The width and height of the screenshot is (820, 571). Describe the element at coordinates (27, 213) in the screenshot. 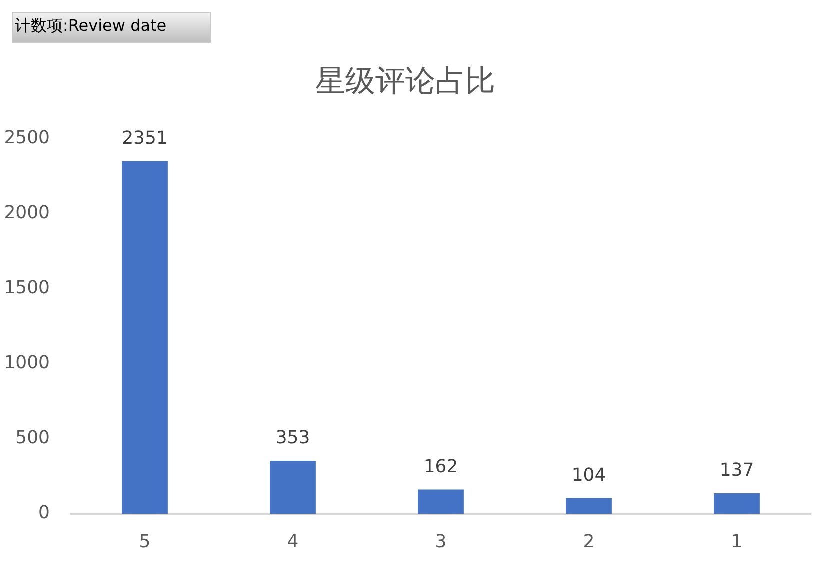

I see `y-tick-label: 2000` at that location.